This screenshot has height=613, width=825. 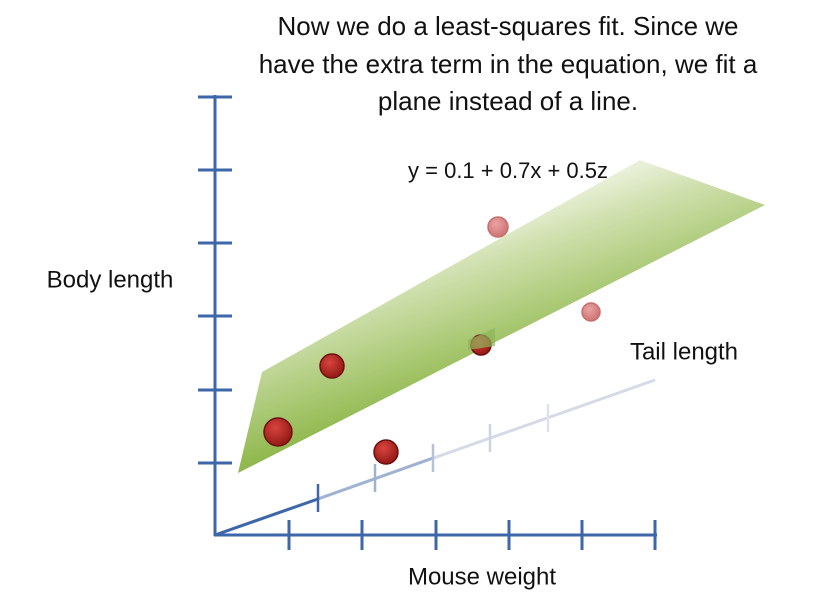 I want to click on equation: y = 0.1 + 0.7x + 0.5z, so click(x=508, y=170).